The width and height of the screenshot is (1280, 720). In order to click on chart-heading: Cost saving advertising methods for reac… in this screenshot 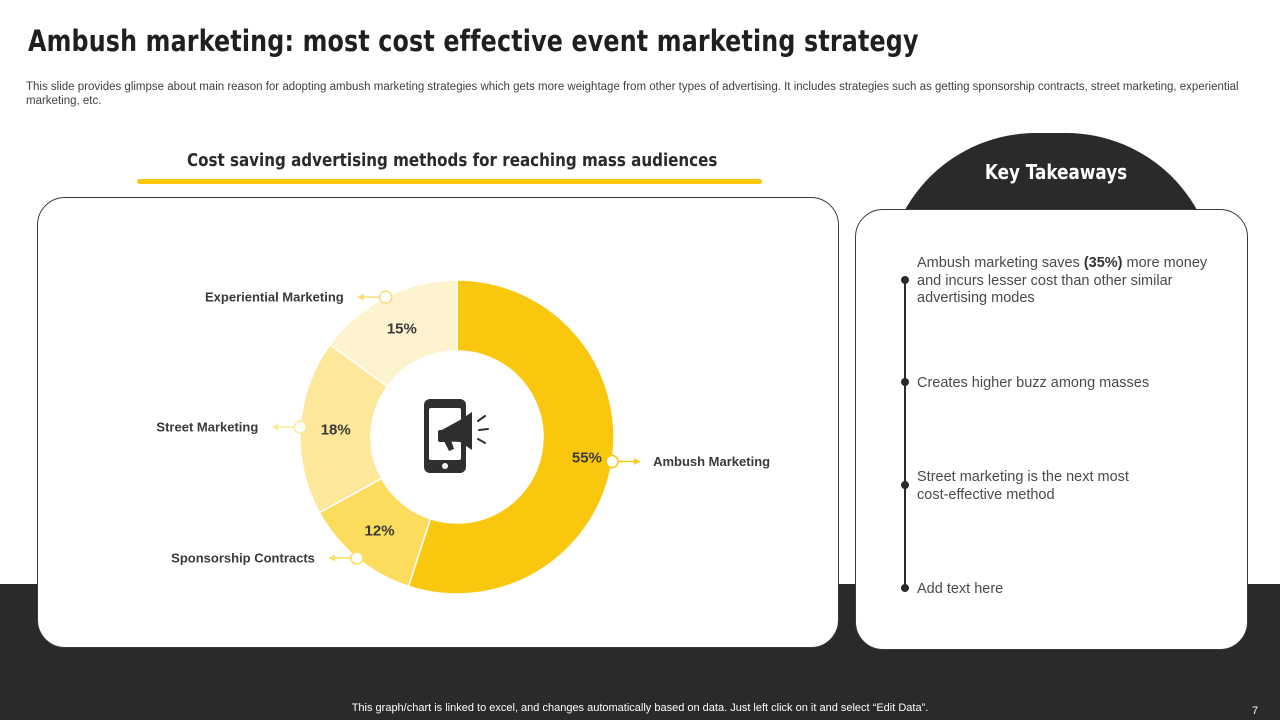, I will do `click(452, 160)`.